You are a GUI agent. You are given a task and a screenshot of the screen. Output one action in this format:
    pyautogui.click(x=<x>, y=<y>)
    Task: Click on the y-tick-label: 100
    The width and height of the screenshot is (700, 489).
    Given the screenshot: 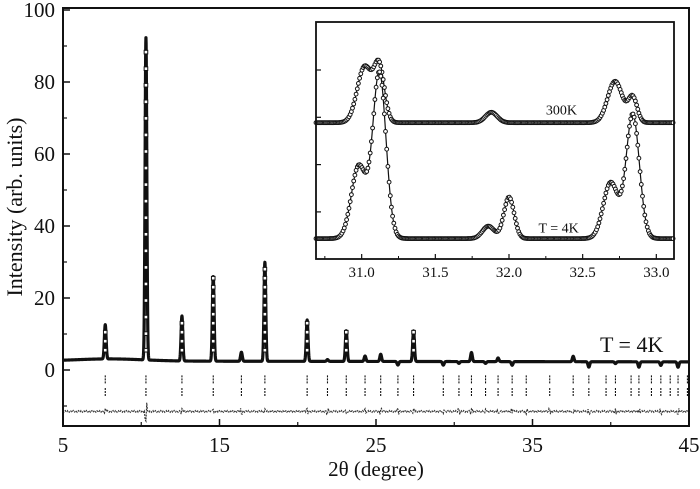 What is the action you would take?
    pyautogui.click(x=40, y=11)
    